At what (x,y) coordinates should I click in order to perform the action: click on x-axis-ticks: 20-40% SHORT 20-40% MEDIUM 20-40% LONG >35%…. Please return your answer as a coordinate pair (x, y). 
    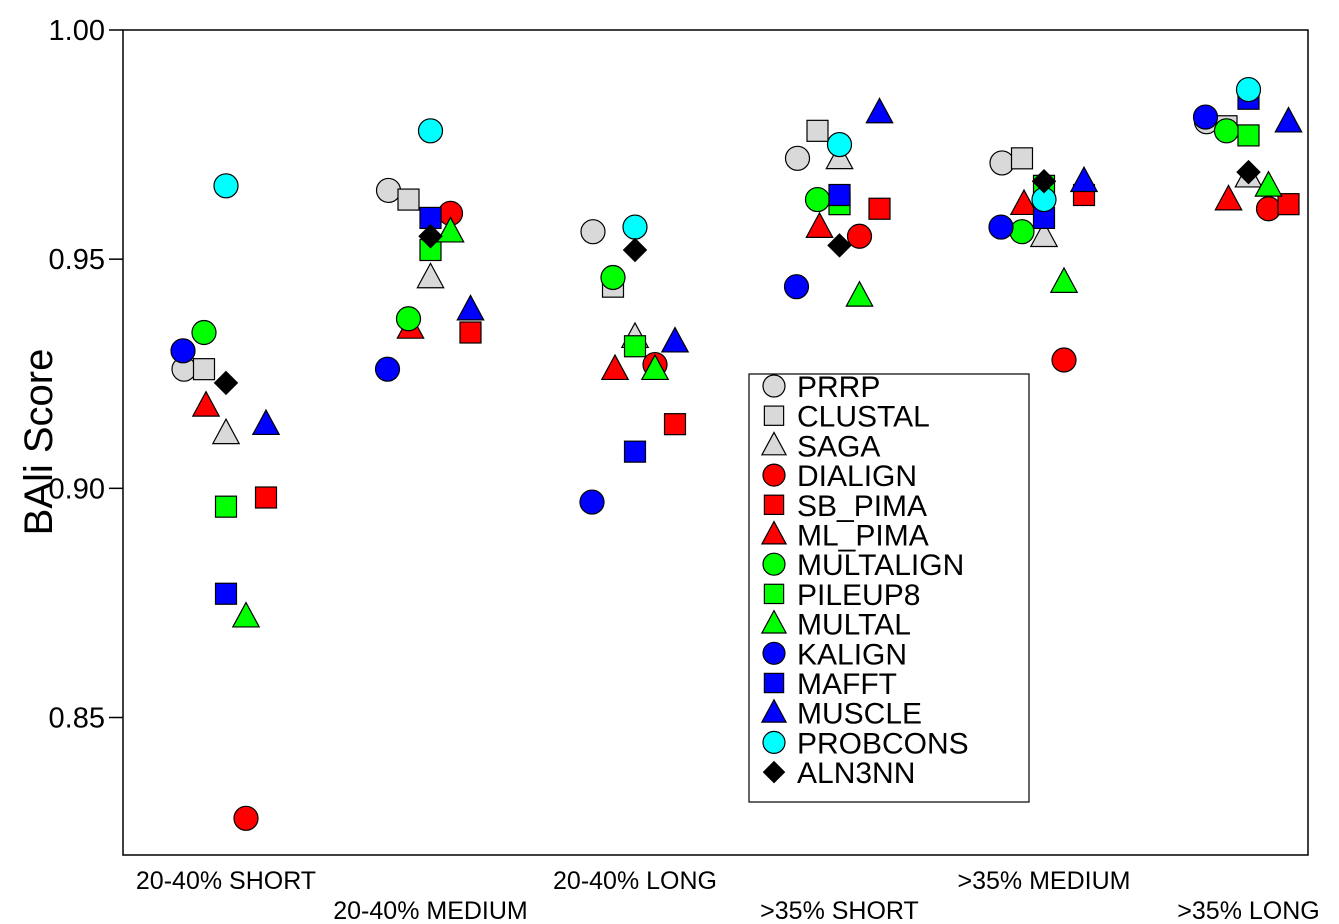
    Looking at the image, I should click on (728, 895).